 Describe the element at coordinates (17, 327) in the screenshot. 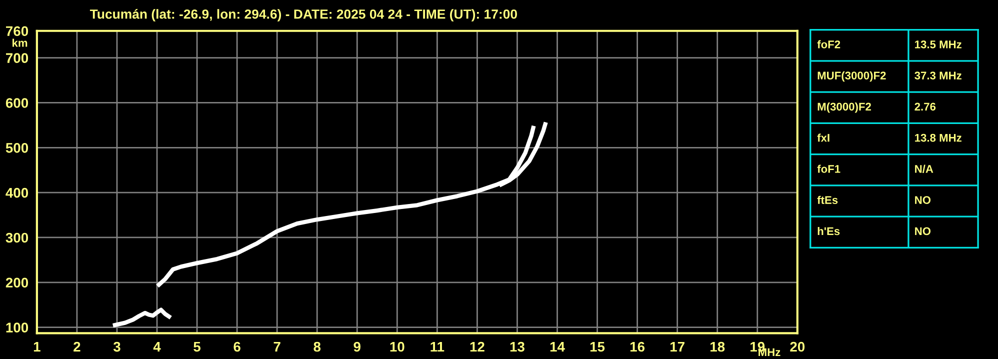

I see `y-tick-label: 100` at that location.